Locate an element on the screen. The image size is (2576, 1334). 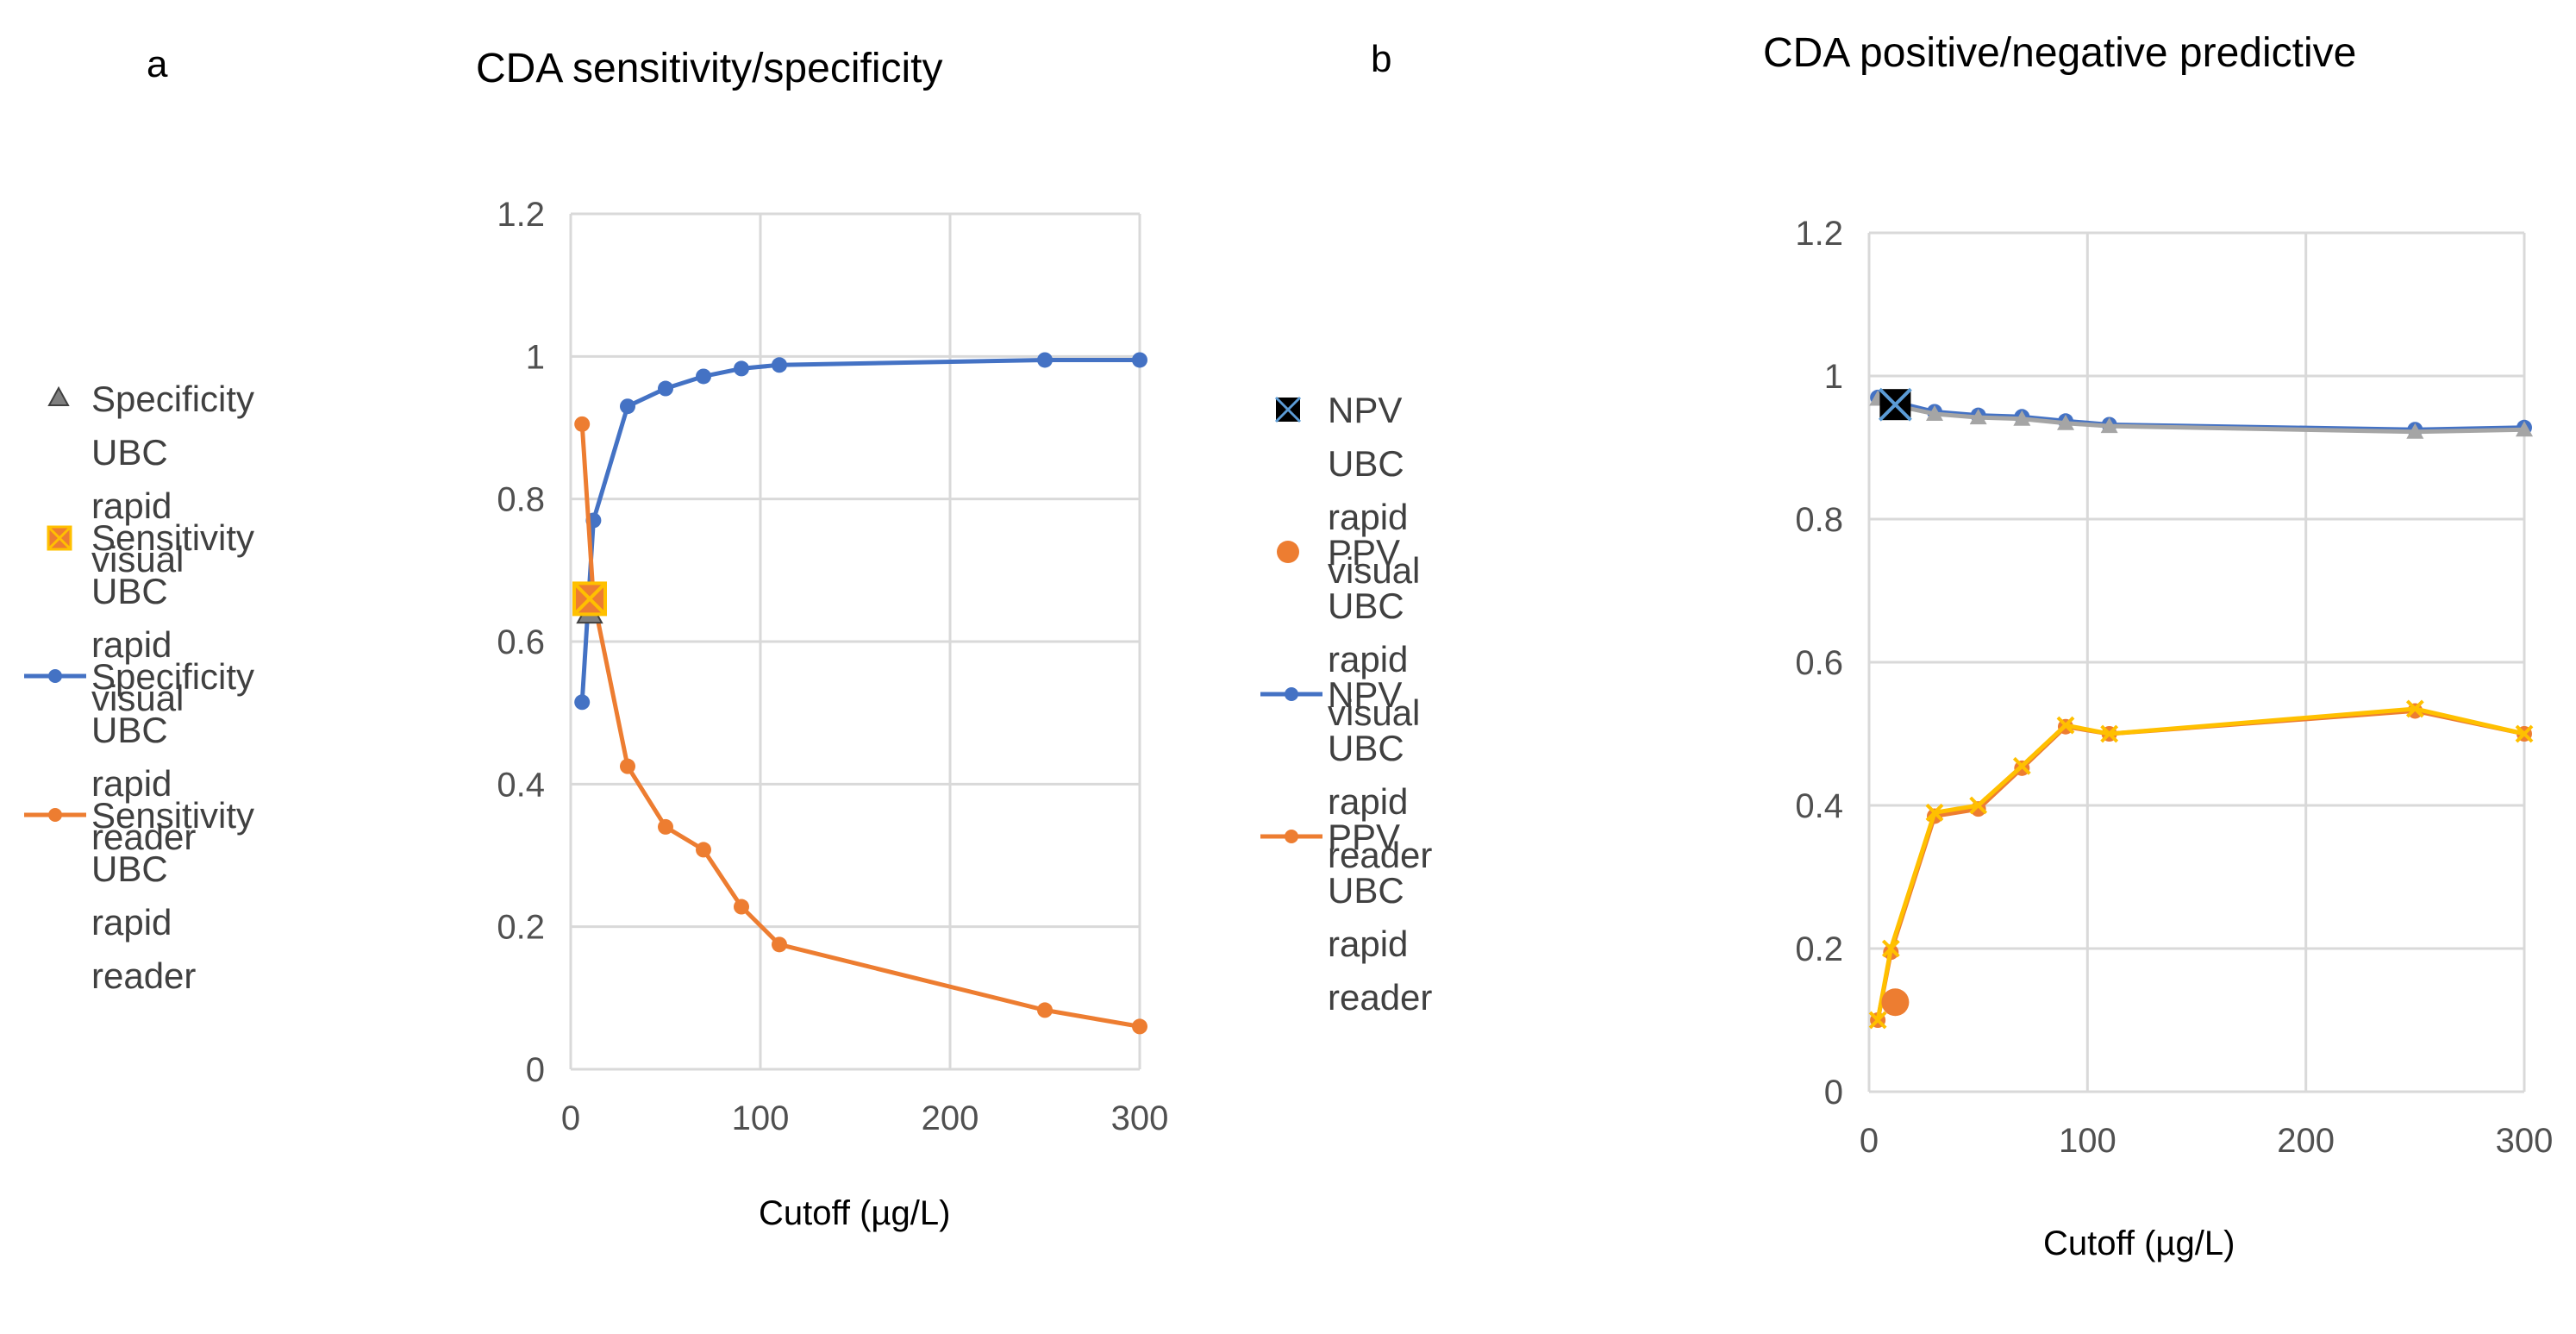
series-sensitivity-ubc-rapid-reader is located at coordinates (860, 725).